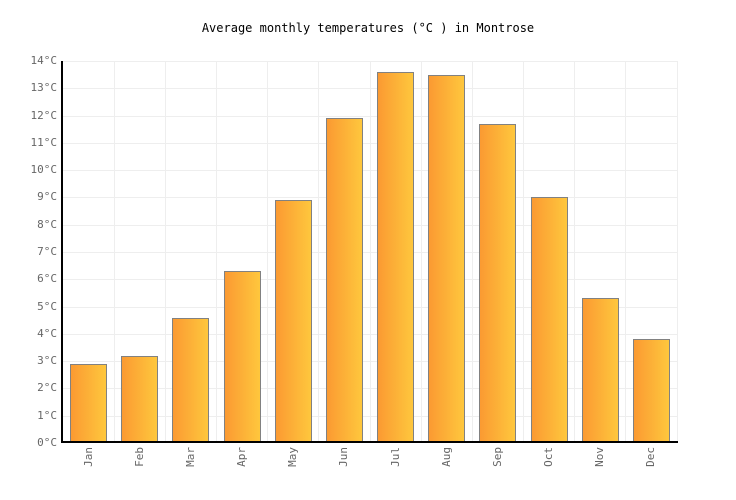 This screenshot has height=500, width=736. Describe the element at coordinates (44, 115) in the screenshot. I see `y-tick-label: 12°C` at that location.